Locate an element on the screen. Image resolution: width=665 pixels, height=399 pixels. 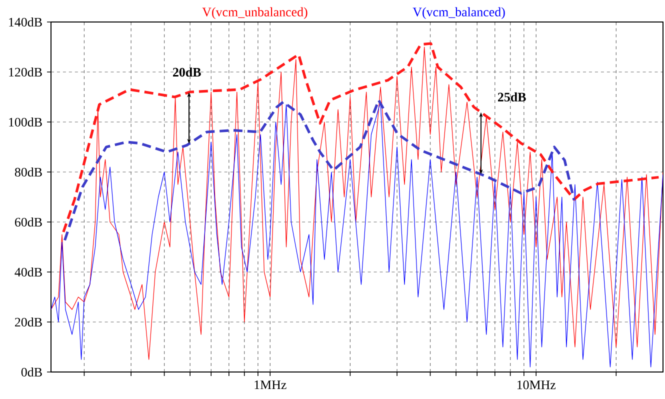
y-tick-label: 40dB is located at coordinates (28, 272).